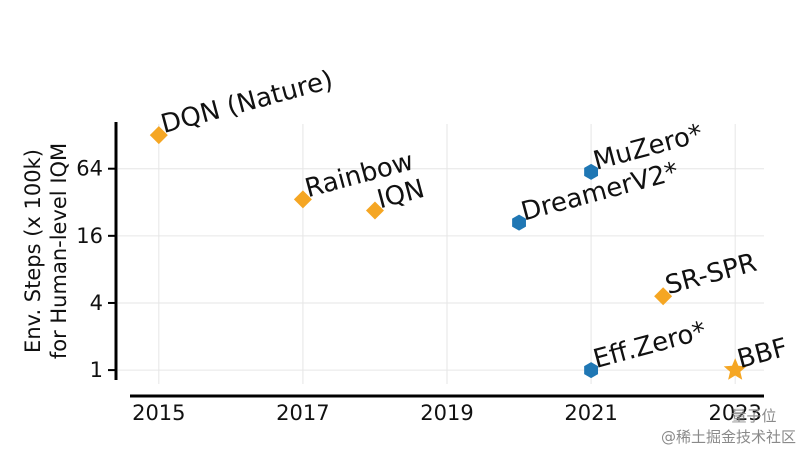 This screenshot has height=462, width=812. I want to click on point-sr-spr, so click(663, 296).